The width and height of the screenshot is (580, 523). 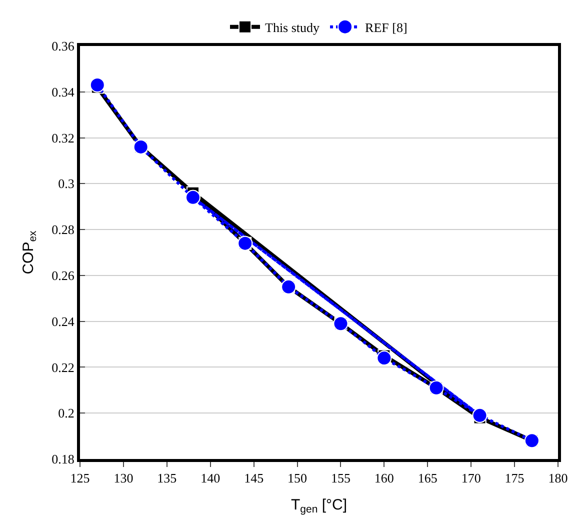 What do you see at coordinates (63, 46) in the screenshot?
I see `y-tick-label: 0.36` at bounding box center [63, 46].